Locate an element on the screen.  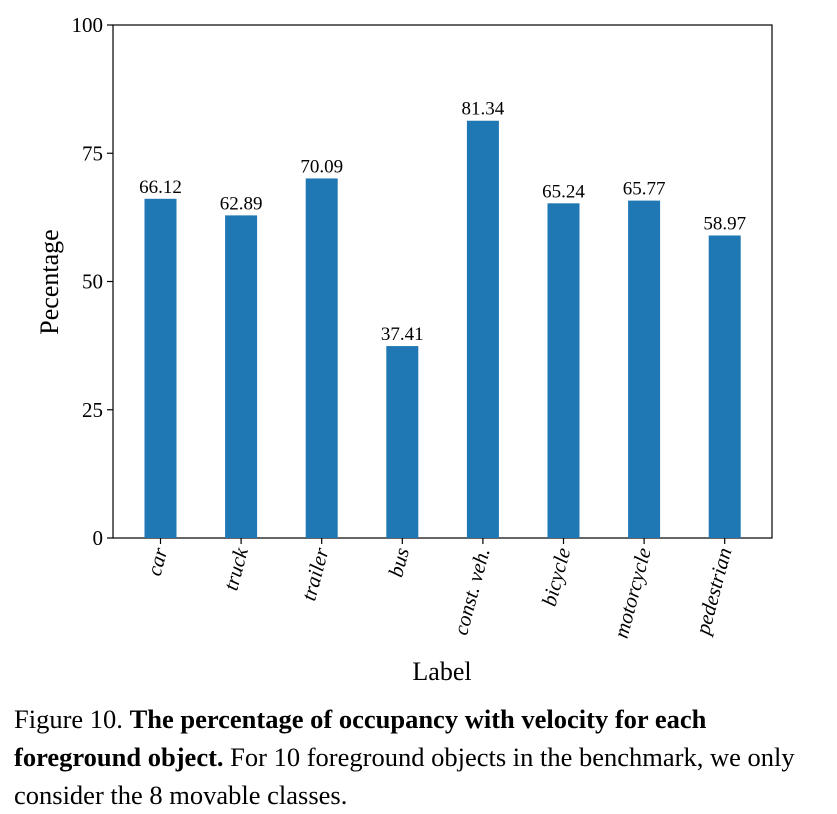
bar-value-label: 66.12 is located at coordinates (160, 187).